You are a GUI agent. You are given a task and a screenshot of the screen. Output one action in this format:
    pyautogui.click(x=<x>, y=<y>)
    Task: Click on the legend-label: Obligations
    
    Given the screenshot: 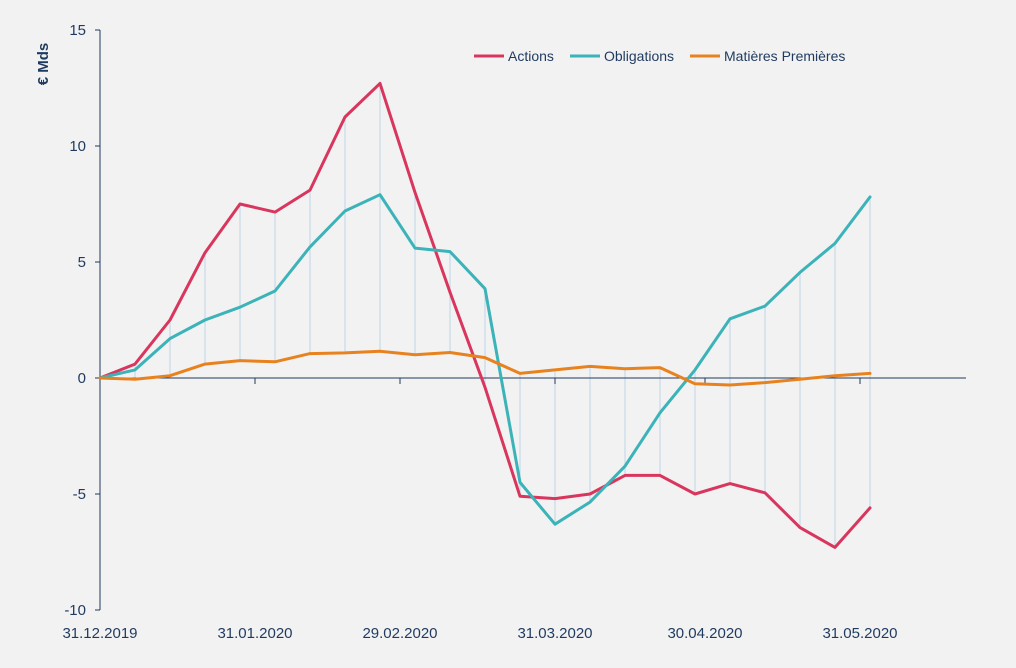 What is the action you would take?
    pyautogui.click(x=639, y=56)
    